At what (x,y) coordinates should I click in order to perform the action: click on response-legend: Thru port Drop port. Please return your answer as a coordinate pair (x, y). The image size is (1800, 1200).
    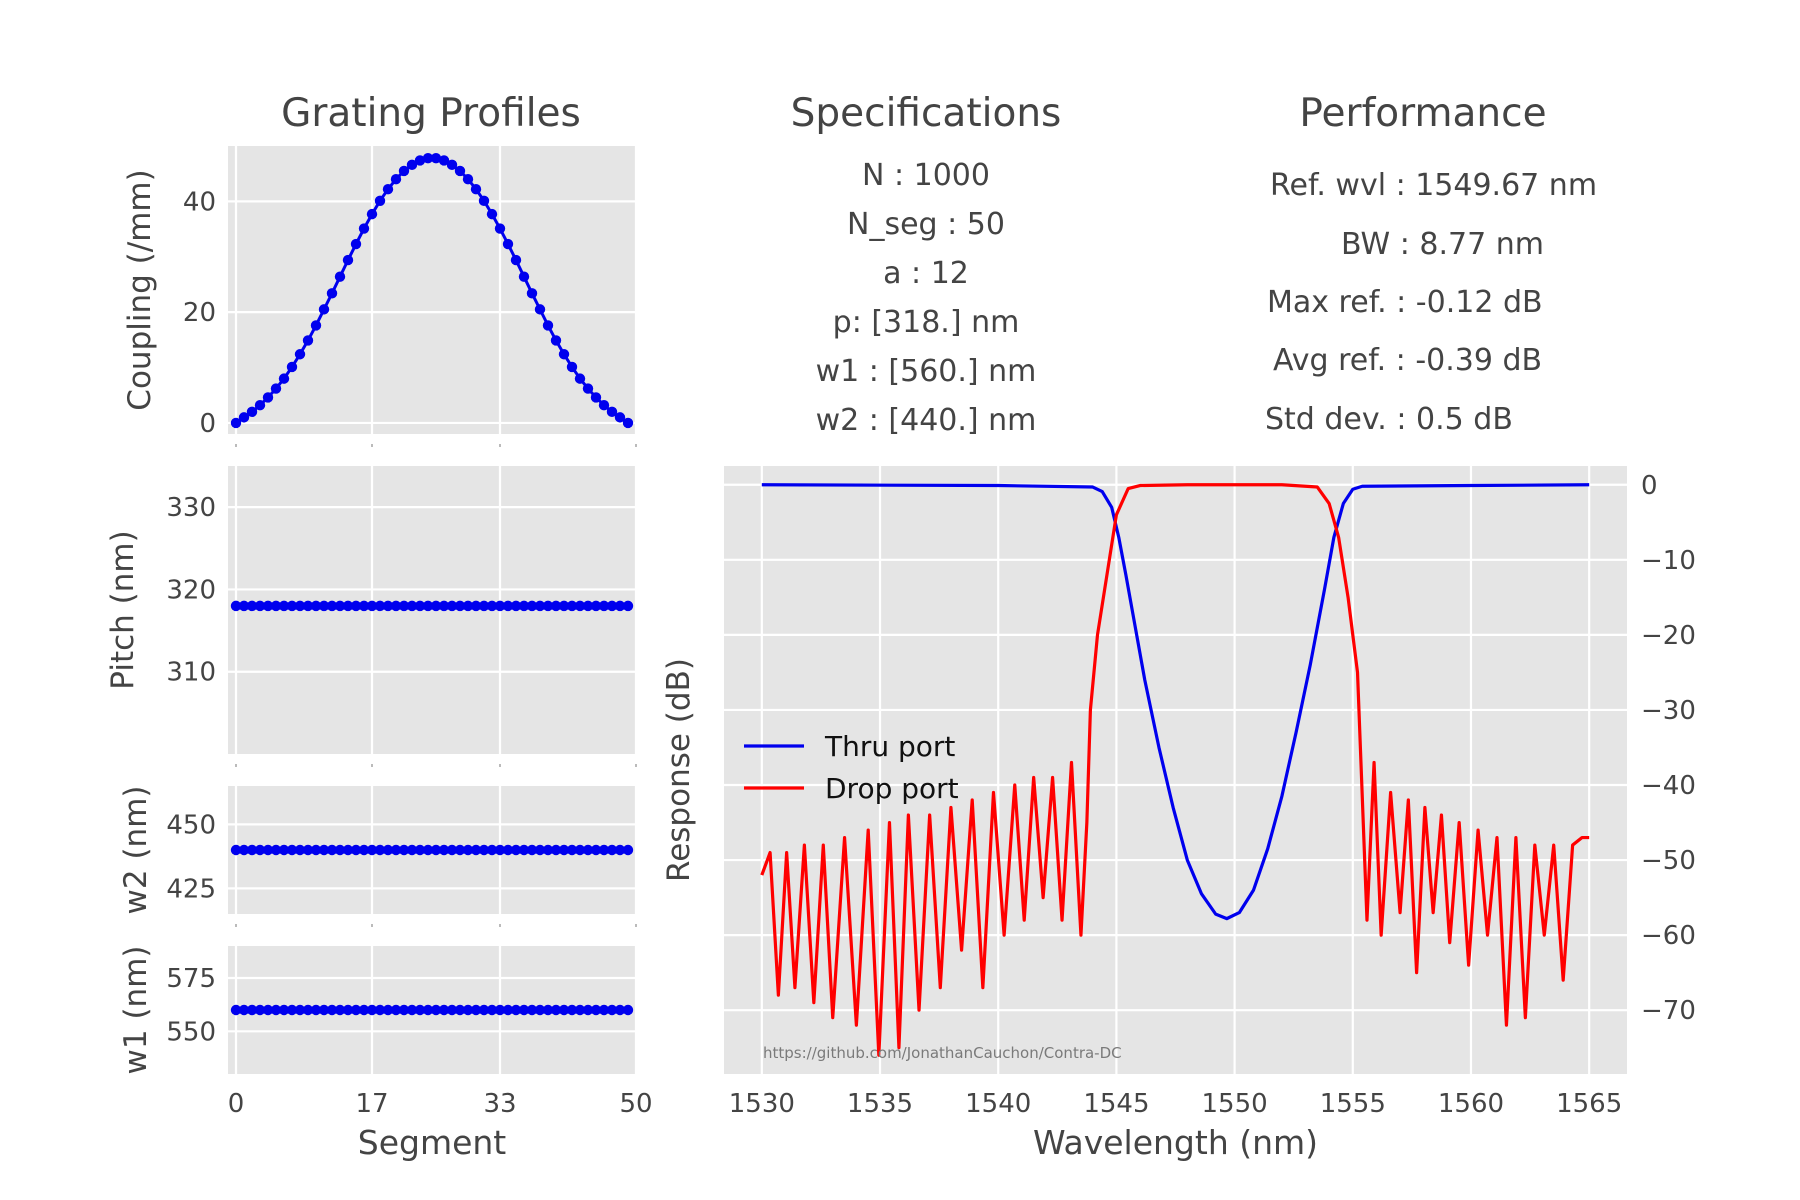
    Looking at the image, I should click on (851, 767).